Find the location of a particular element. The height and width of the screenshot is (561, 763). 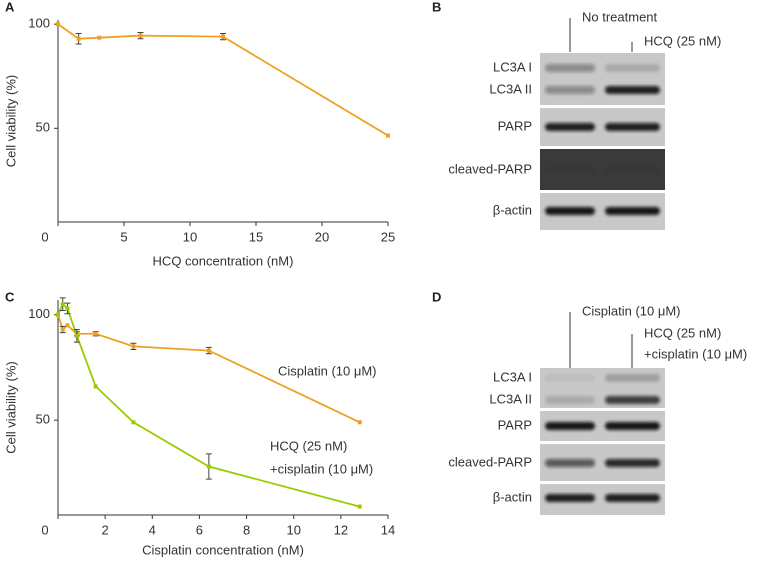

x-tick-label: 8 is located at coordinates (246, 529).